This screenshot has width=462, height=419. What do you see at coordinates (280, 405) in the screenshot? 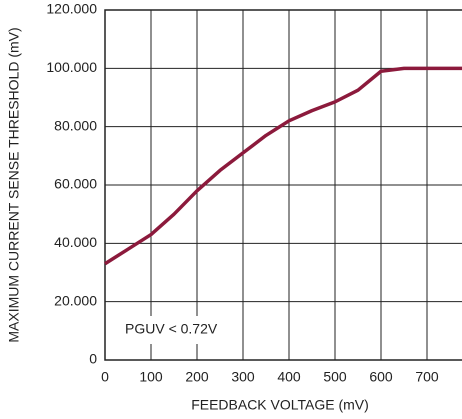
I see `x-axis-title: FEEDBACK VOLTAGE (mV)` at bounding box center [280, 405].